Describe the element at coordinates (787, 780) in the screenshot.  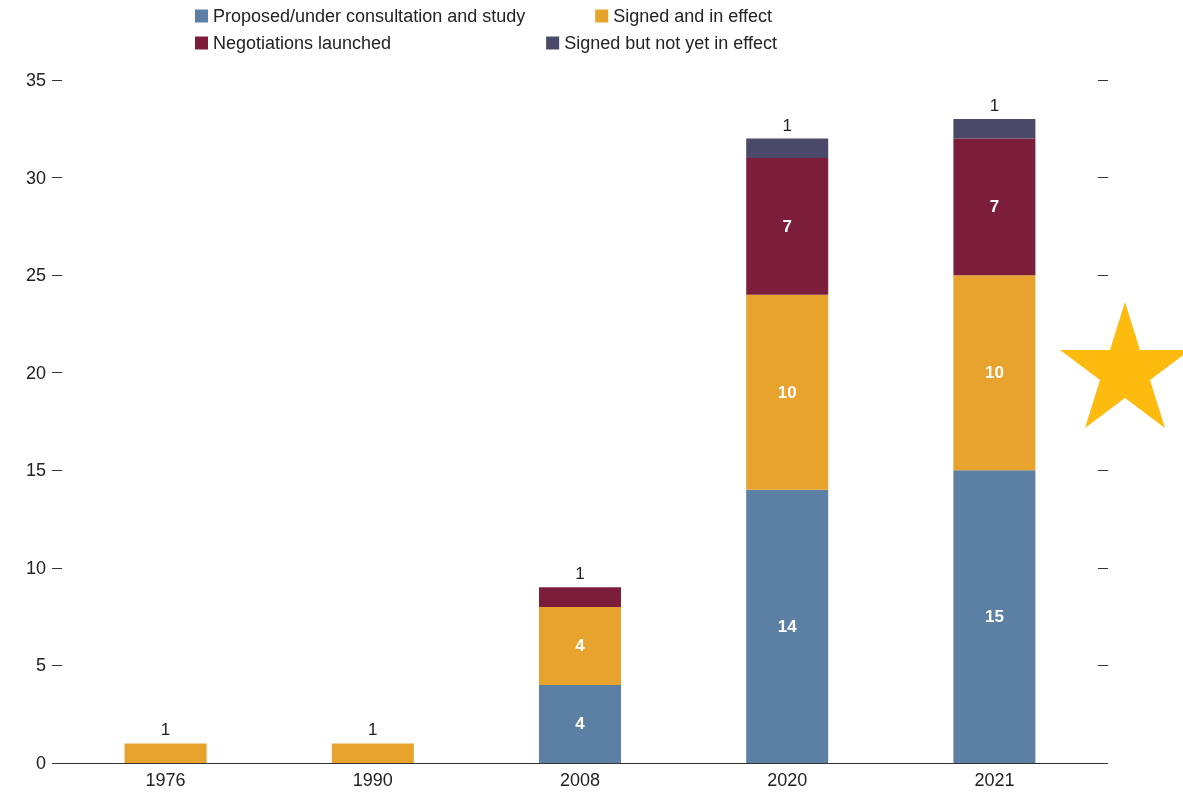
I see `x-tick-label: 2020` at that location.